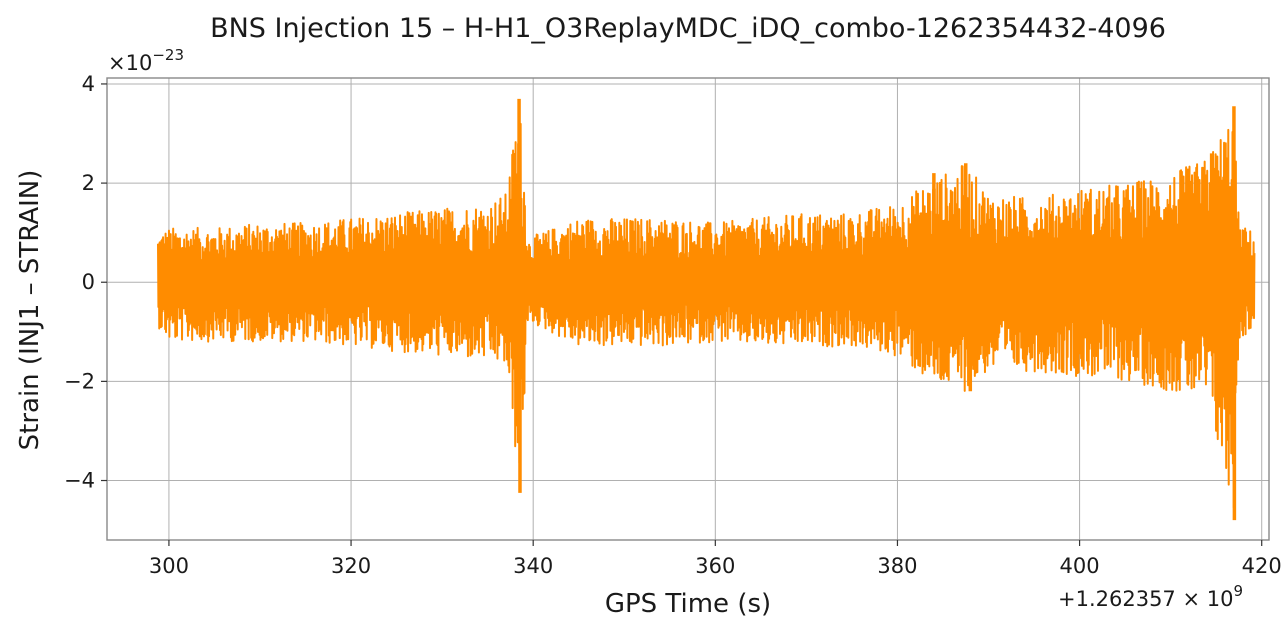 The image size is (1284, 637). What do you see at coordinates (79, 481) in the screenshot?
I see `y-tick-label: −4` at bounding box center [79, 481].